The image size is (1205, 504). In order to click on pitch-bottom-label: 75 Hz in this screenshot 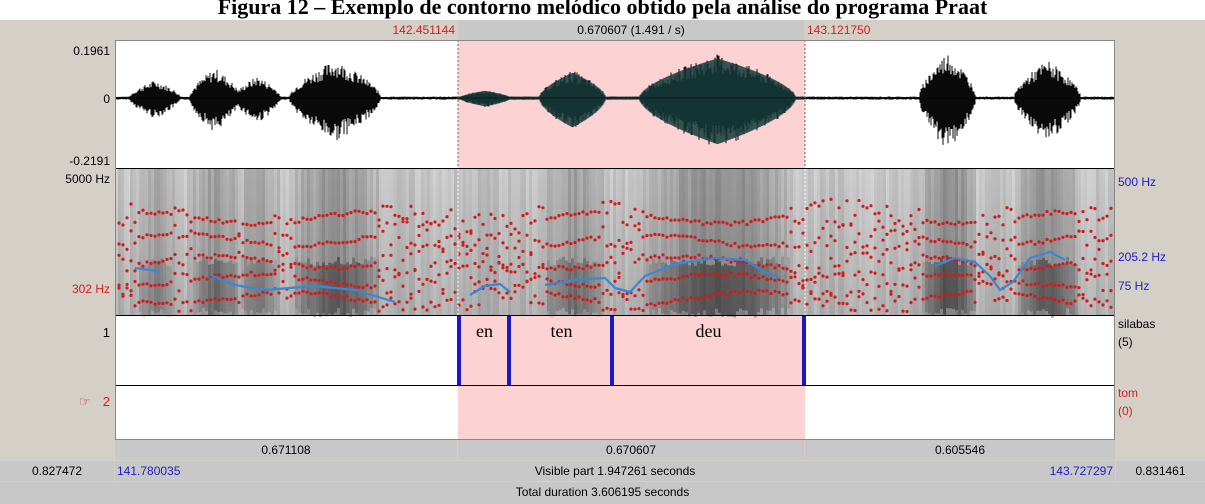, I will do `click(1134, 286)`.